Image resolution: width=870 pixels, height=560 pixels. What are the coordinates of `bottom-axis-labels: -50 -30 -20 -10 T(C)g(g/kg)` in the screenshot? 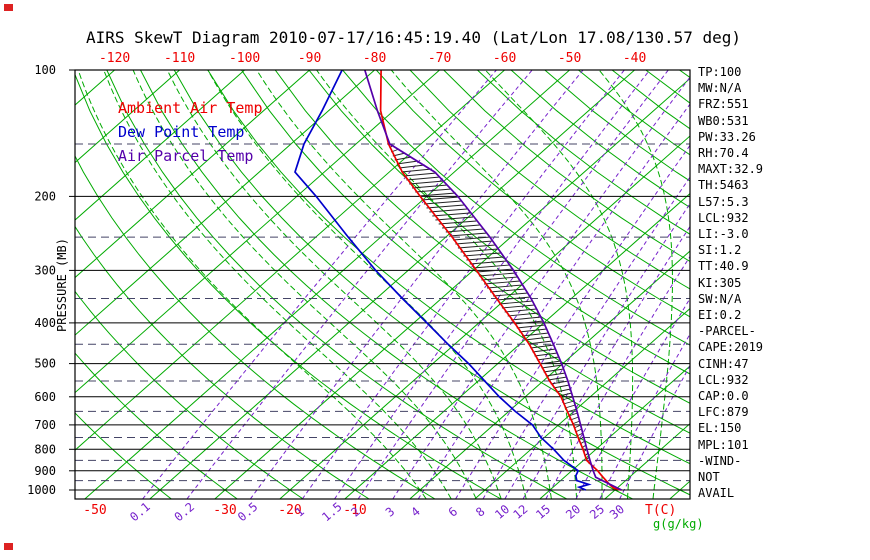 It's located at (393, 517).